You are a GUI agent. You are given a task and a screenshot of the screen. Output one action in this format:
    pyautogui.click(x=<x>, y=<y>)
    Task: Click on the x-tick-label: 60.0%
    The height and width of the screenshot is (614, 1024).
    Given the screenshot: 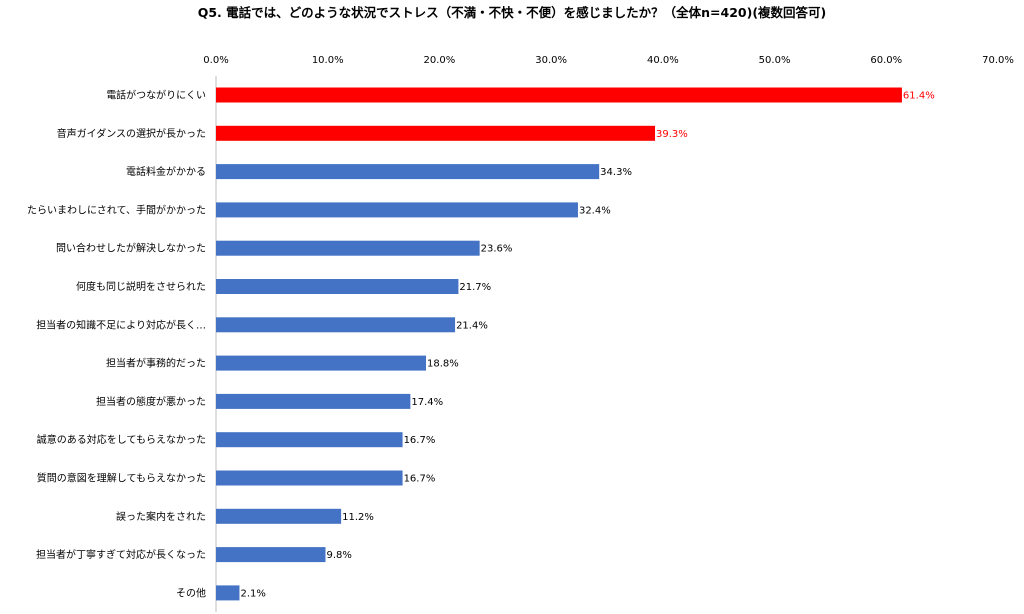 What is the action you would take?
    pyautogui.click(x=886, y=60)
    